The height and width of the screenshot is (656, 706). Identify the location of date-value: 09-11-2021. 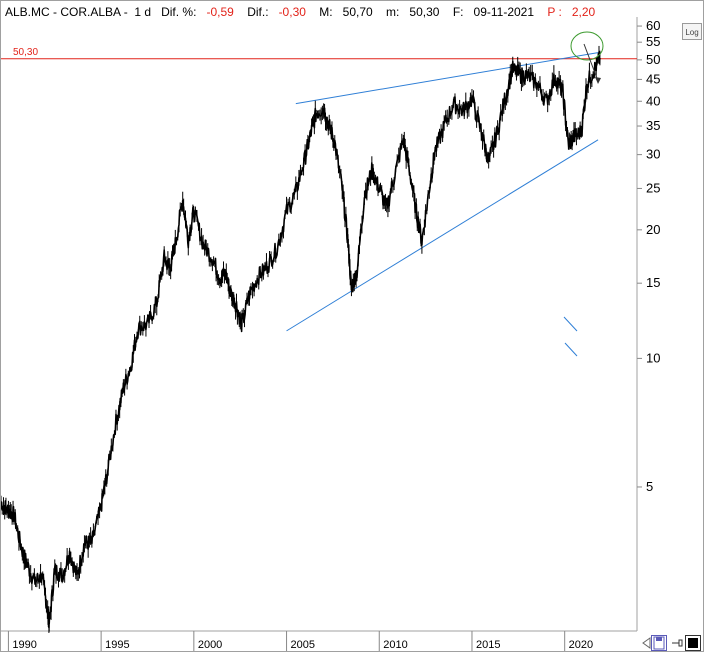
(504, 12).